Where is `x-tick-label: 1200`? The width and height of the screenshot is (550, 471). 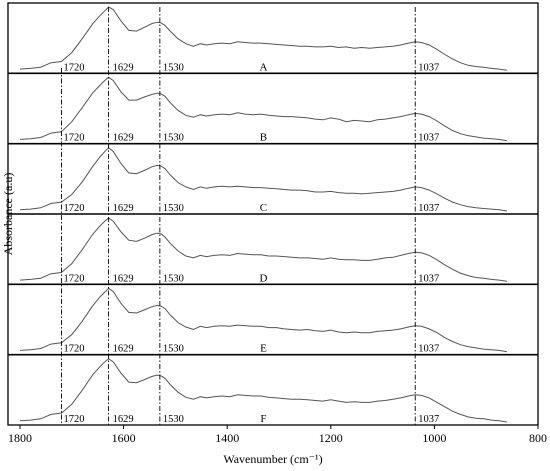
x-tick-label: 1200 is located at coordinates (331, 438).